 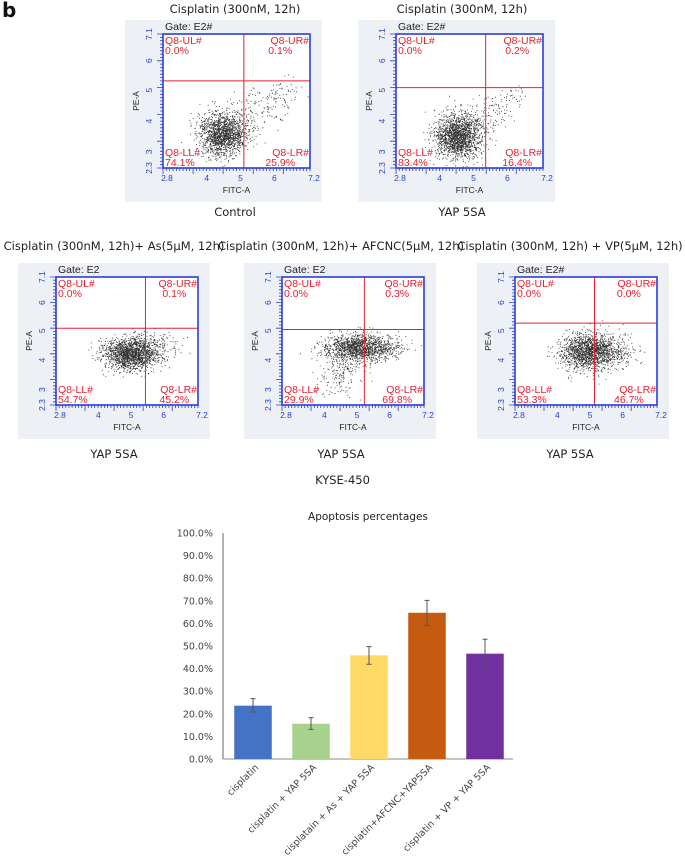 What do you see at coordinates (341, 454) in the screenshot?
I see `flow-panel-caption: YAP 5SA` at bounding box center [341, 454].